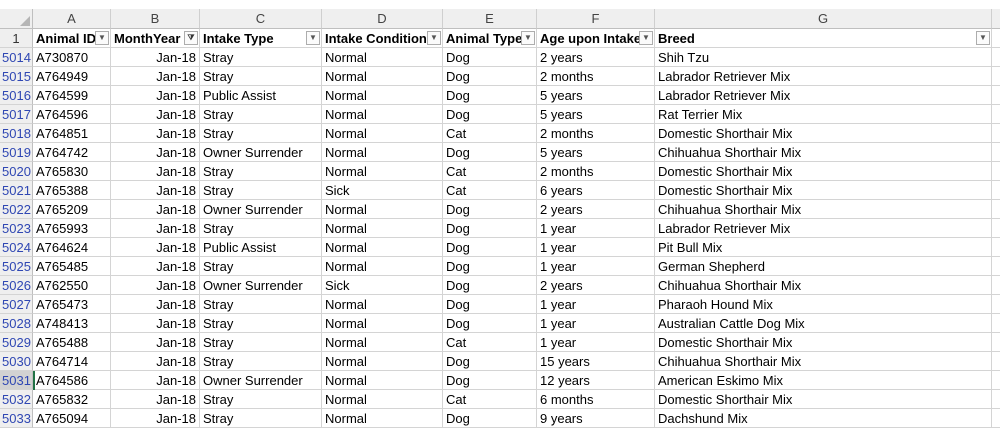 The height and width of the screenshot is (430, 1000). Describe the element at coordinates (72, 285) in the screenshot. I see `cell-animal-id: A762550` at that location.